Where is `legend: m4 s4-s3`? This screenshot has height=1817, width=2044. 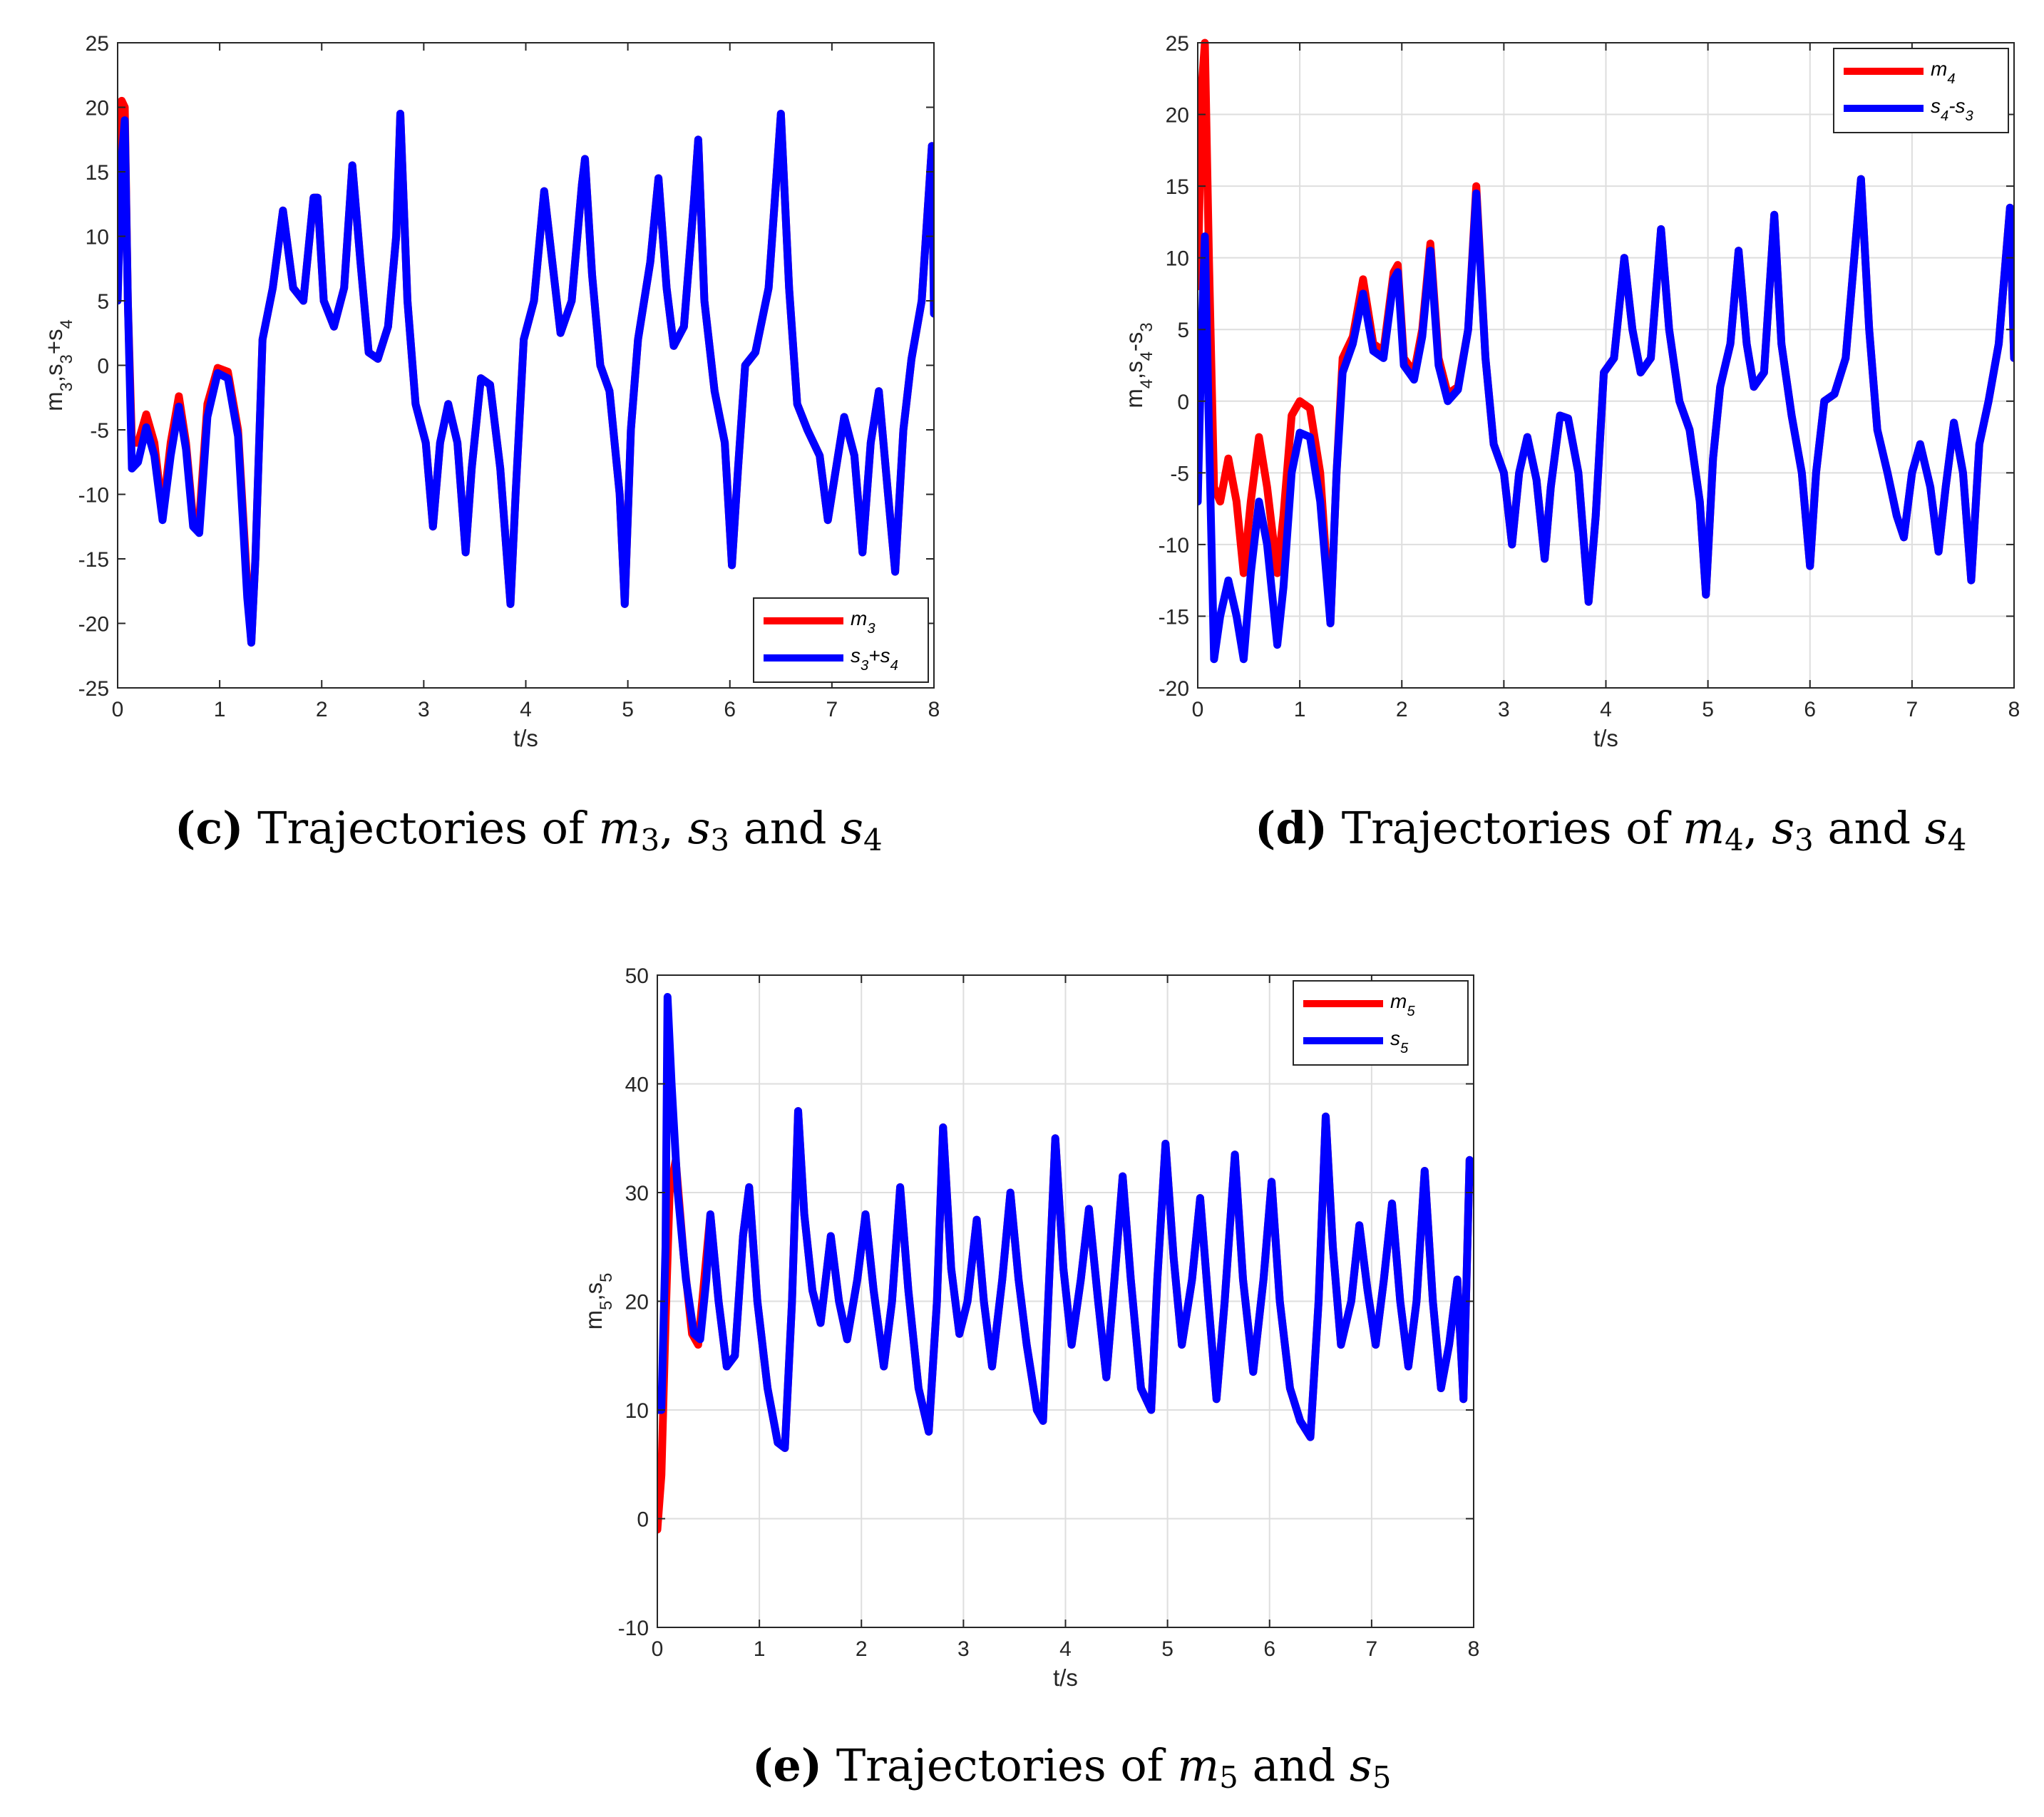
legend: m4 s4-s3 is located at coordinates (1921, 90).